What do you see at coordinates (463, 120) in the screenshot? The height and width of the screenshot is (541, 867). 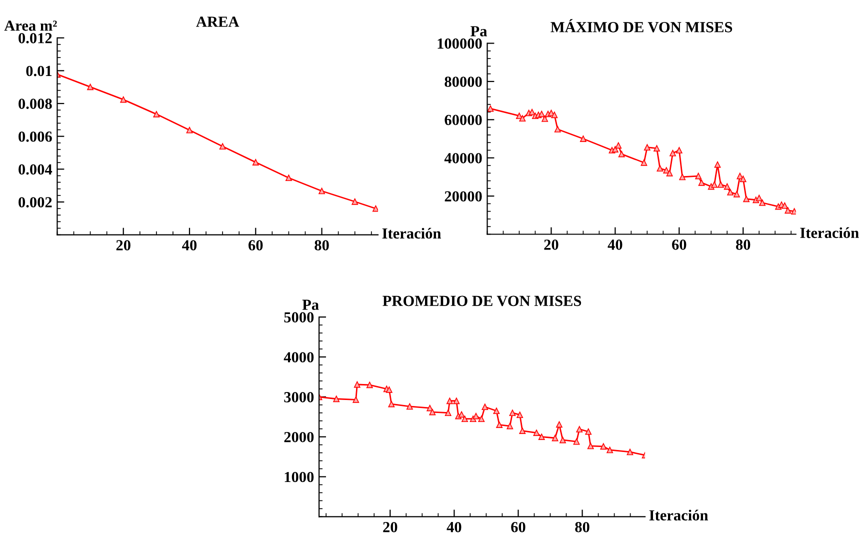 I see `y-tick-label: 60000` at bounding box center [463, 120].